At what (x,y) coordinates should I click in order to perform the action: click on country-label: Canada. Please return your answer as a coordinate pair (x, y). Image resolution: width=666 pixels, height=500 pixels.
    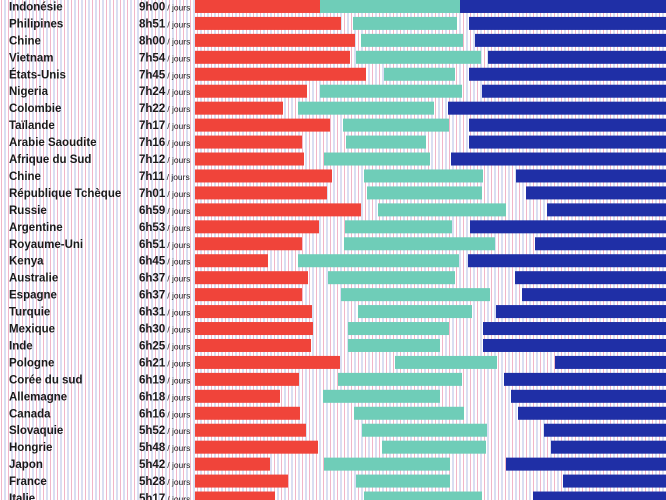
    Looking at the image, I should click on (30, 414).